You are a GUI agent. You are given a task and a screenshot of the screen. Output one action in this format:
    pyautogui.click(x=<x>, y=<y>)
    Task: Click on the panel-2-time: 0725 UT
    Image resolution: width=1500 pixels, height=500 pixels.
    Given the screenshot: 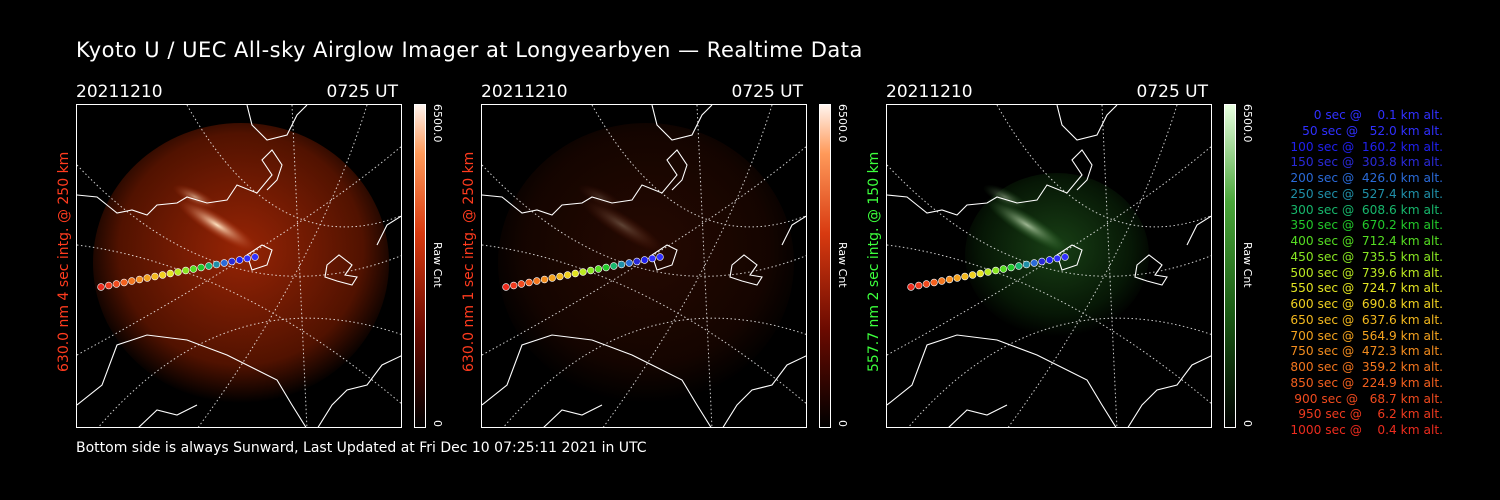 What is the action you would take?
    pyautogui.click(x=767, y=92)
    